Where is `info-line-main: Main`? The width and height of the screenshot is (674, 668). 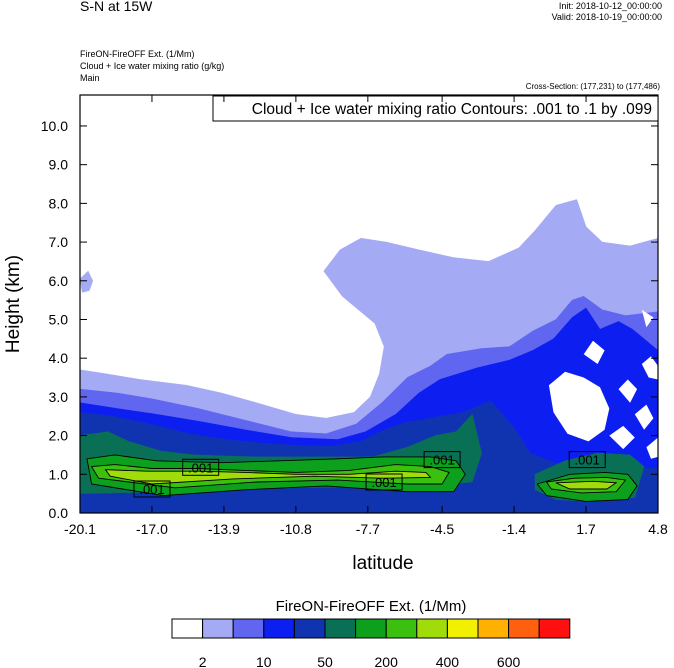
info-line-main: Main is located at coordinates (90, 78).